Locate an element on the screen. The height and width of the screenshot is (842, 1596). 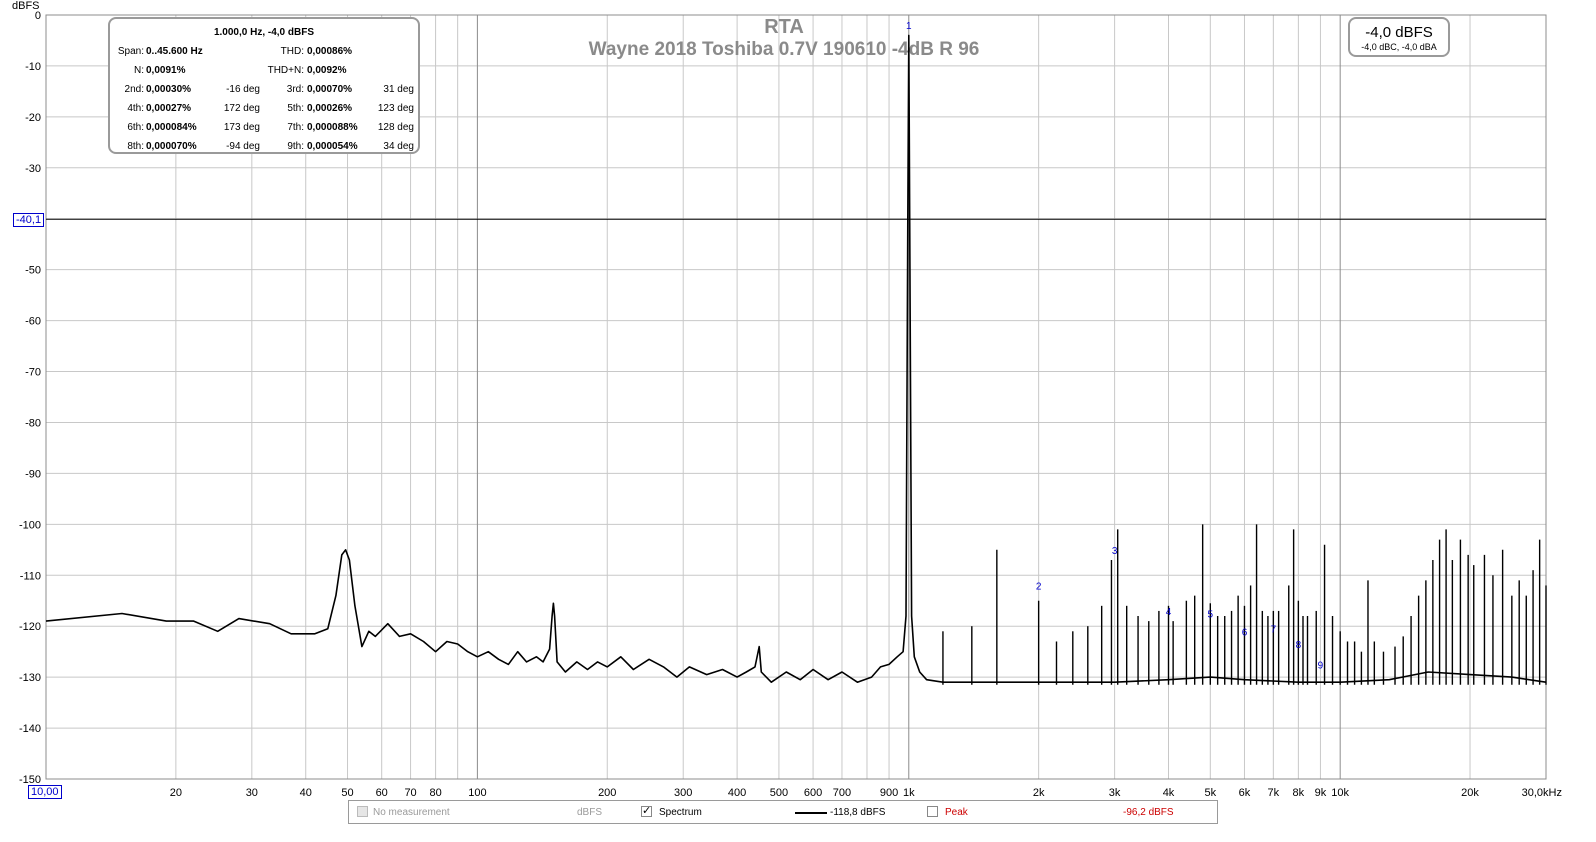
x-tick-label: 200 is located at coordinates (607, 793).